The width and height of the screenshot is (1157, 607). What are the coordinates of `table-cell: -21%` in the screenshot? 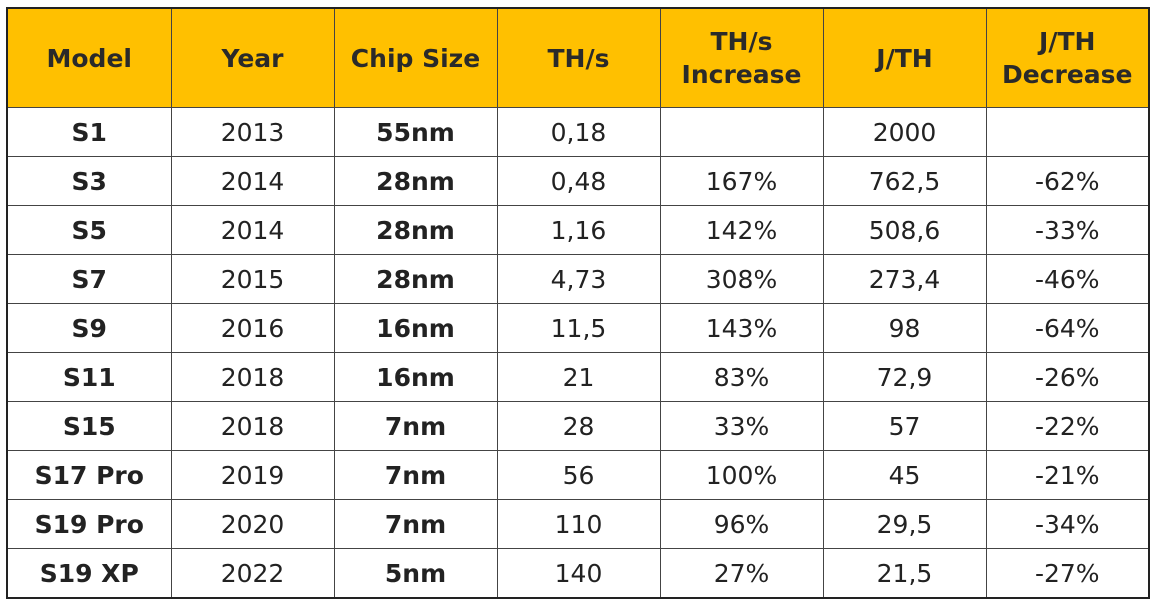 It's located at (1067, 475).